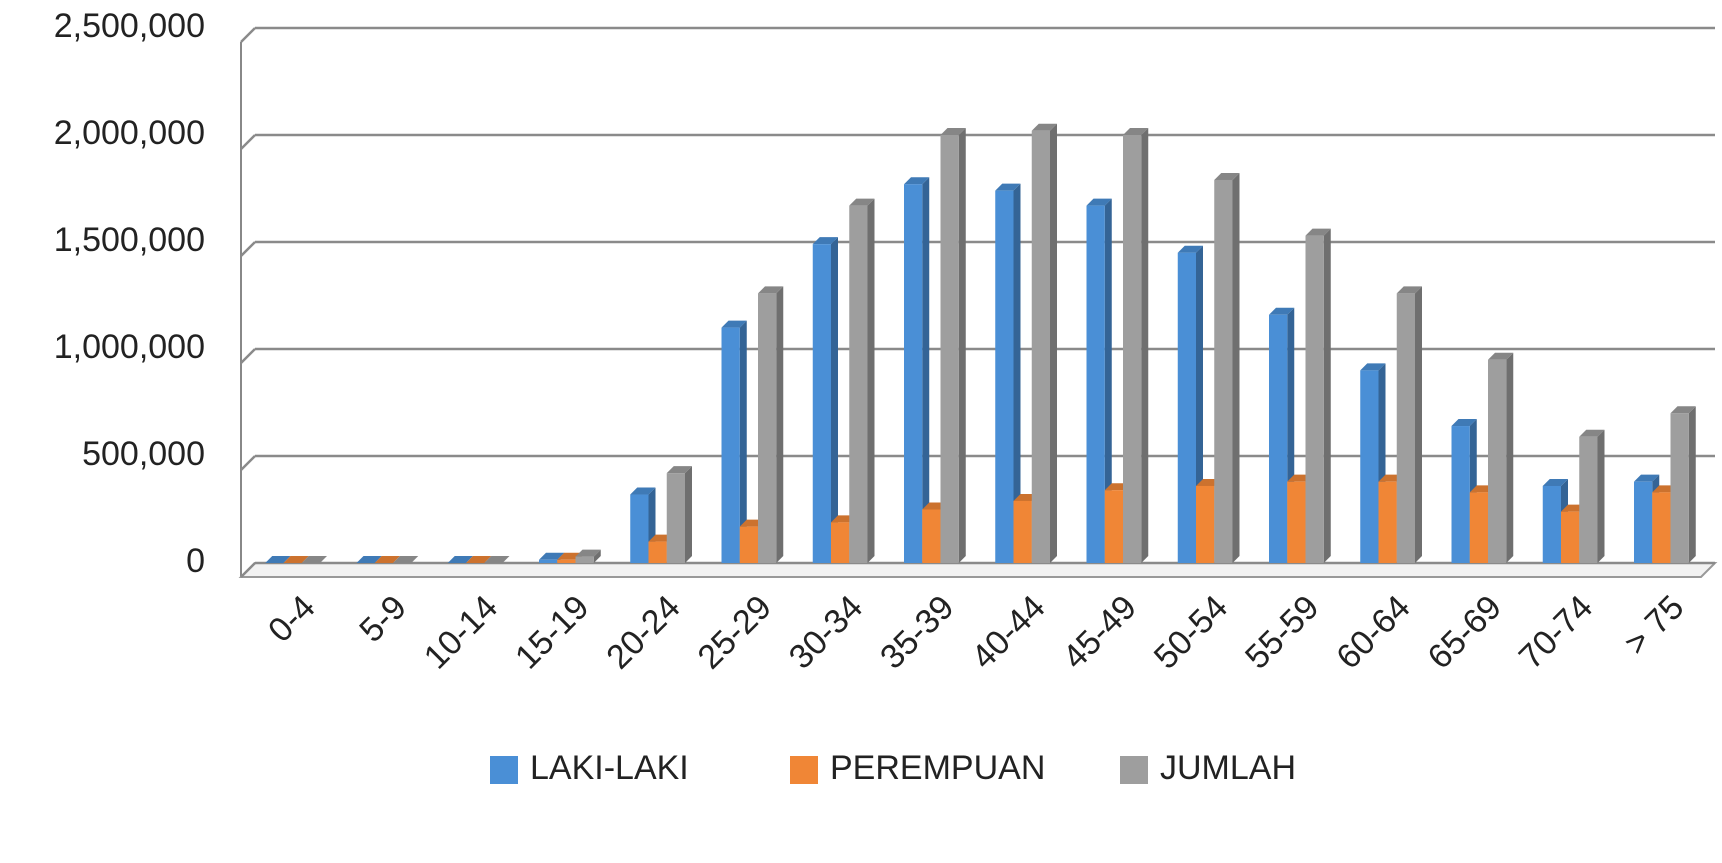  I want to click on x-tick-label: 10-14, so click(461, 632).